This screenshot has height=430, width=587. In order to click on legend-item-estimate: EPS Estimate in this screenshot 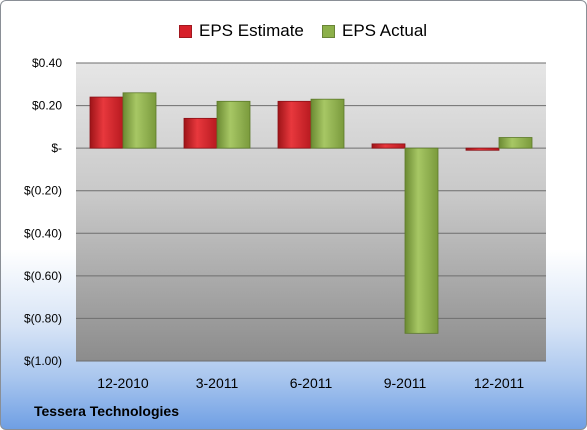, I will do `click(241, 31)`.